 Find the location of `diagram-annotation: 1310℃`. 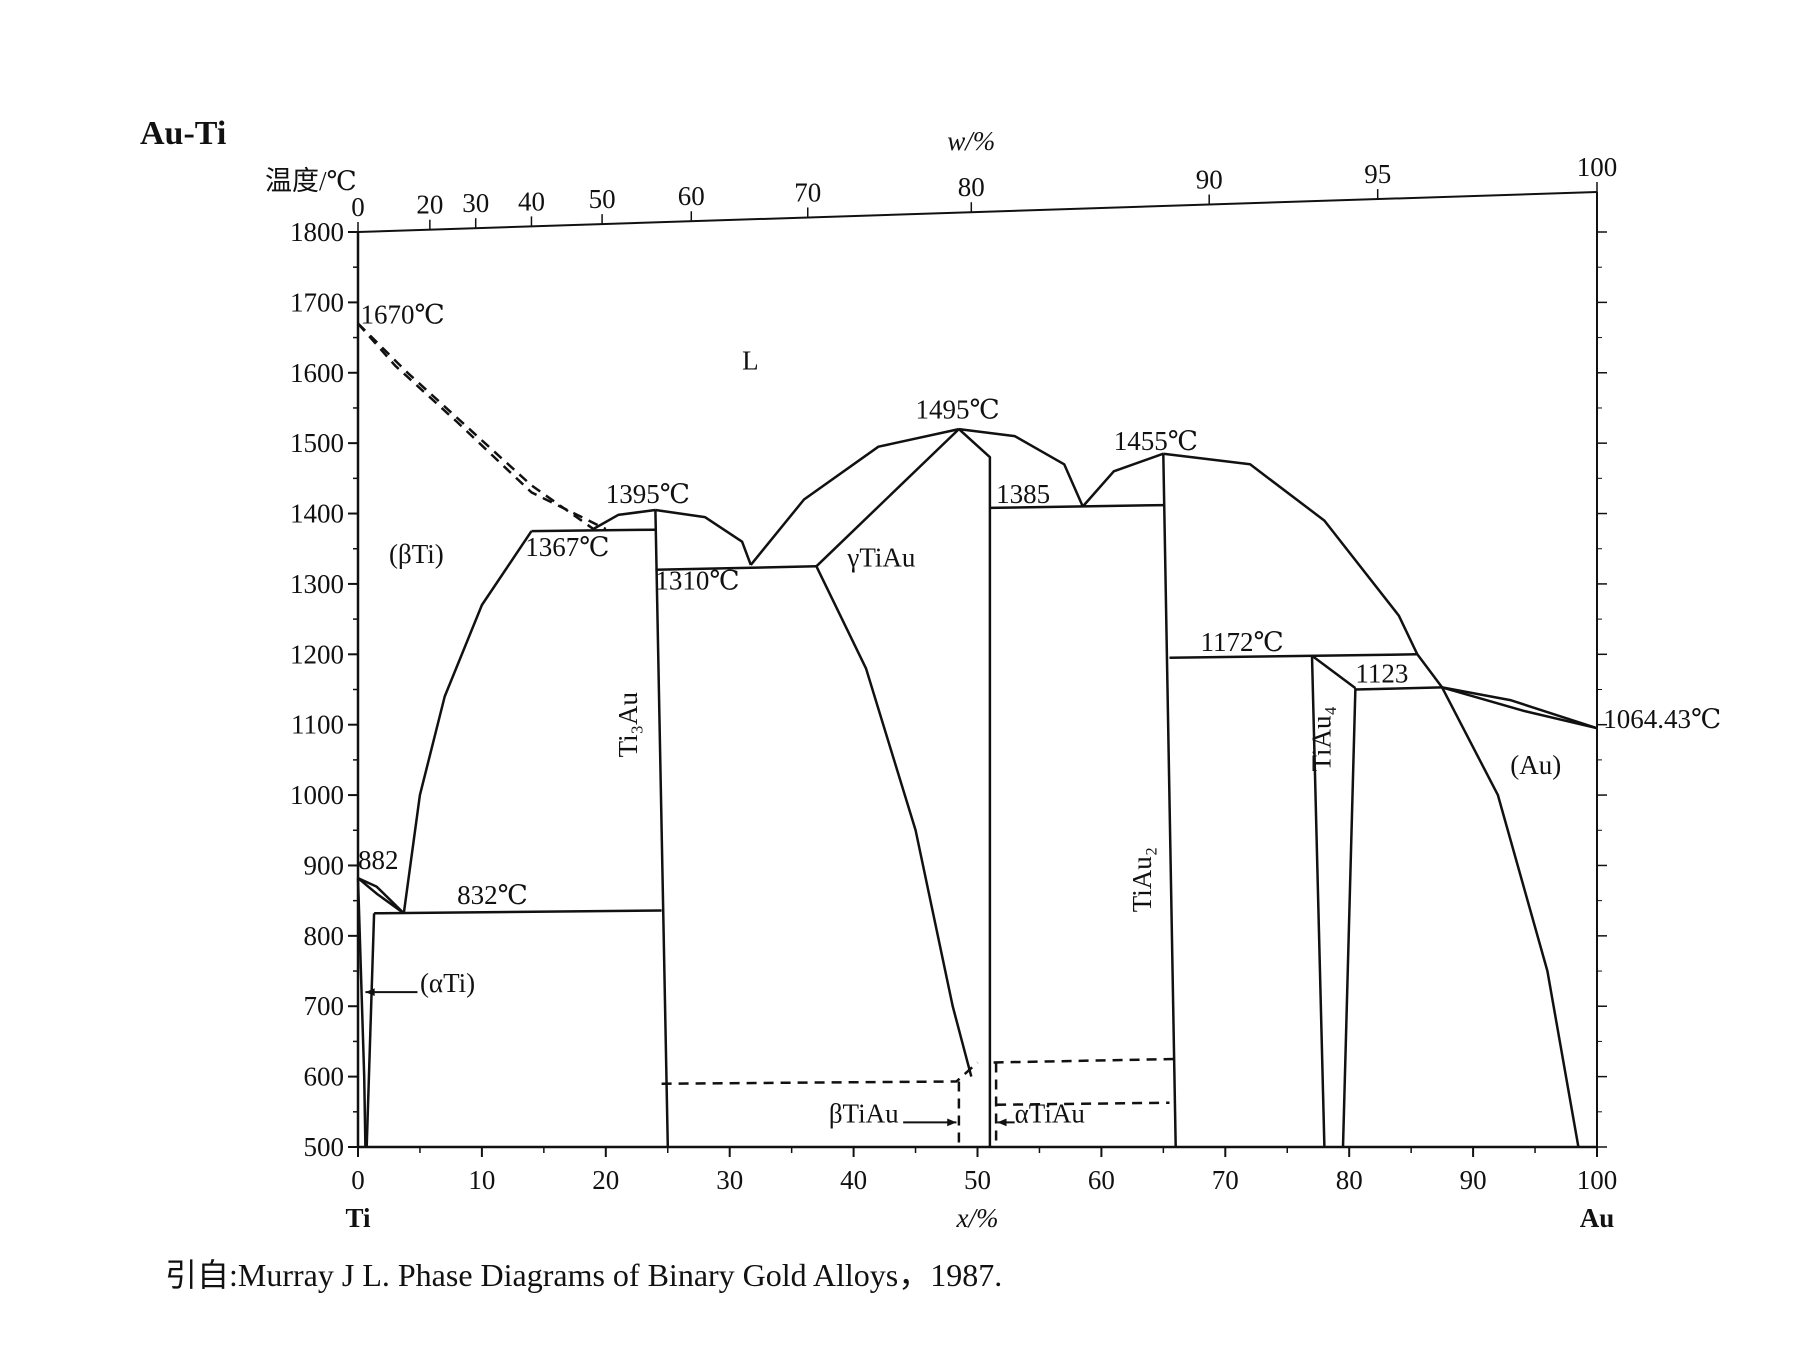

diagram-annotation: 1310℃ is located at coordinates (697, 581).